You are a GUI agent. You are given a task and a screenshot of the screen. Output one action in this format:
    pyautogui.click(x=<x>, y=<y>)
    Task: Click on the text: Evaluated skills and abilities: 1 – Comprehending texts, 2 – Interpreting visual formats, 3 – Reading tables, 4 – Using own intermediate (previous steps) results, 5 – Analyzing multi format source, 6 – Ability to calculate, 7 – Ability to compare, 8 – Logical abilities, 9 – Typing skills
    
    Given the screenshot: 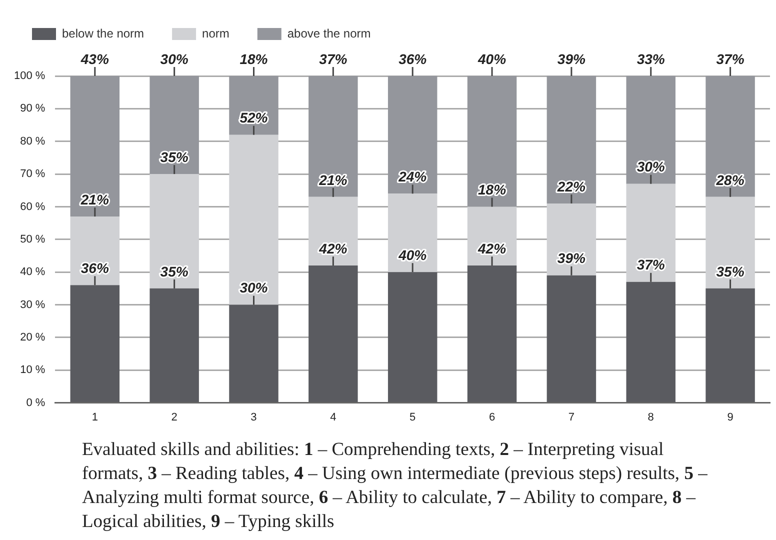 What is the action you would take?
    pyautogui.click(x=395, y=486)
    